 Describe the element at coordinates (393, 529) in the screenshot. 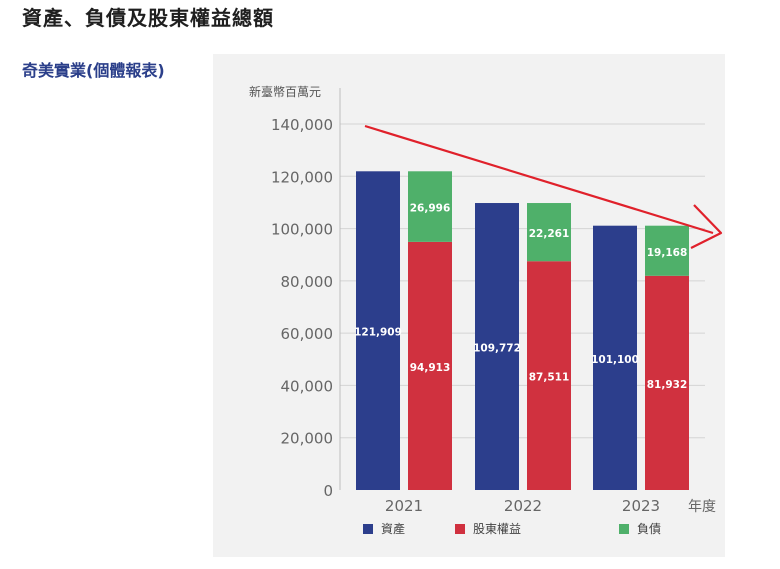

I see `legend-label-assets: 資產` at that location.